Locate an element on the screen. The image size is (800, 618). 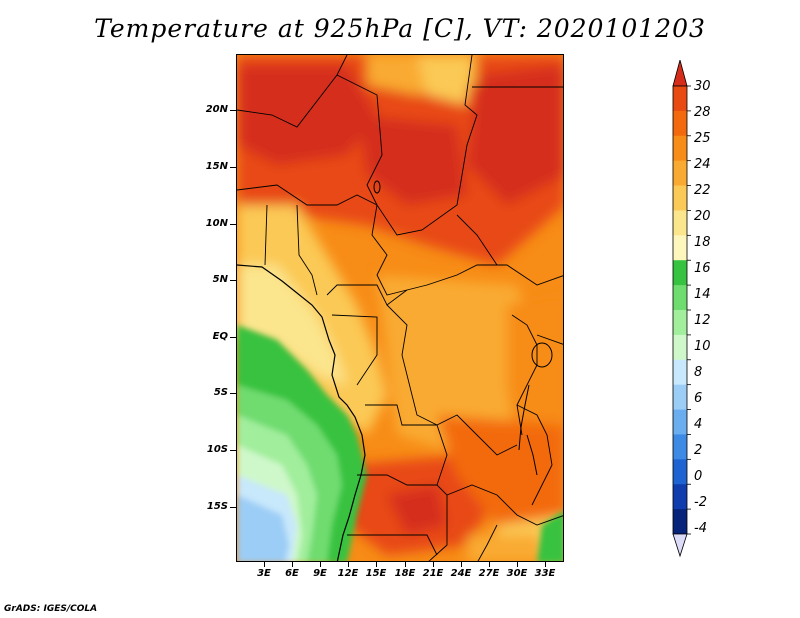
lon-label-21e: 21E is located at coordinates (433, 573).